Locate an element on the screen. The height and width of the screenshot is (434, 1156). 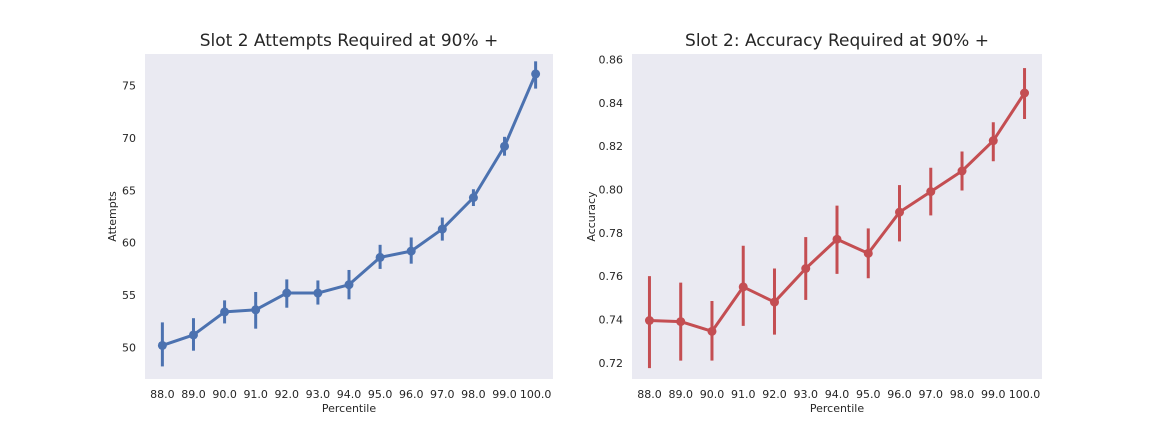
y-tick-label: 0.78 is located at coordinates (611, 233).